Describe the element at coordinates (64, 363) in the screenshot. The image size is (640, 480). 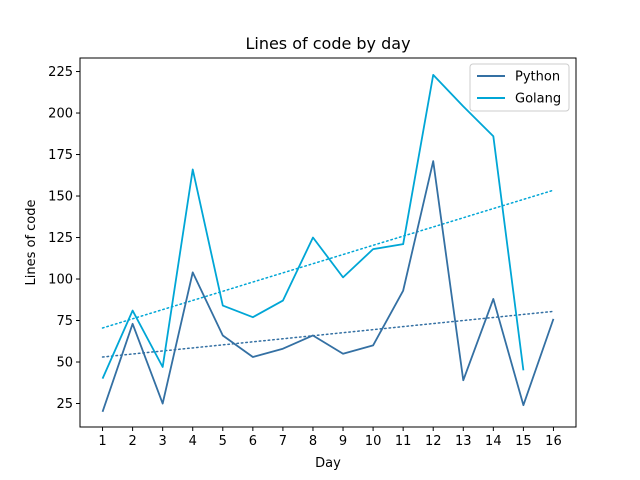
I see `y-tick-label: 50` at that location.